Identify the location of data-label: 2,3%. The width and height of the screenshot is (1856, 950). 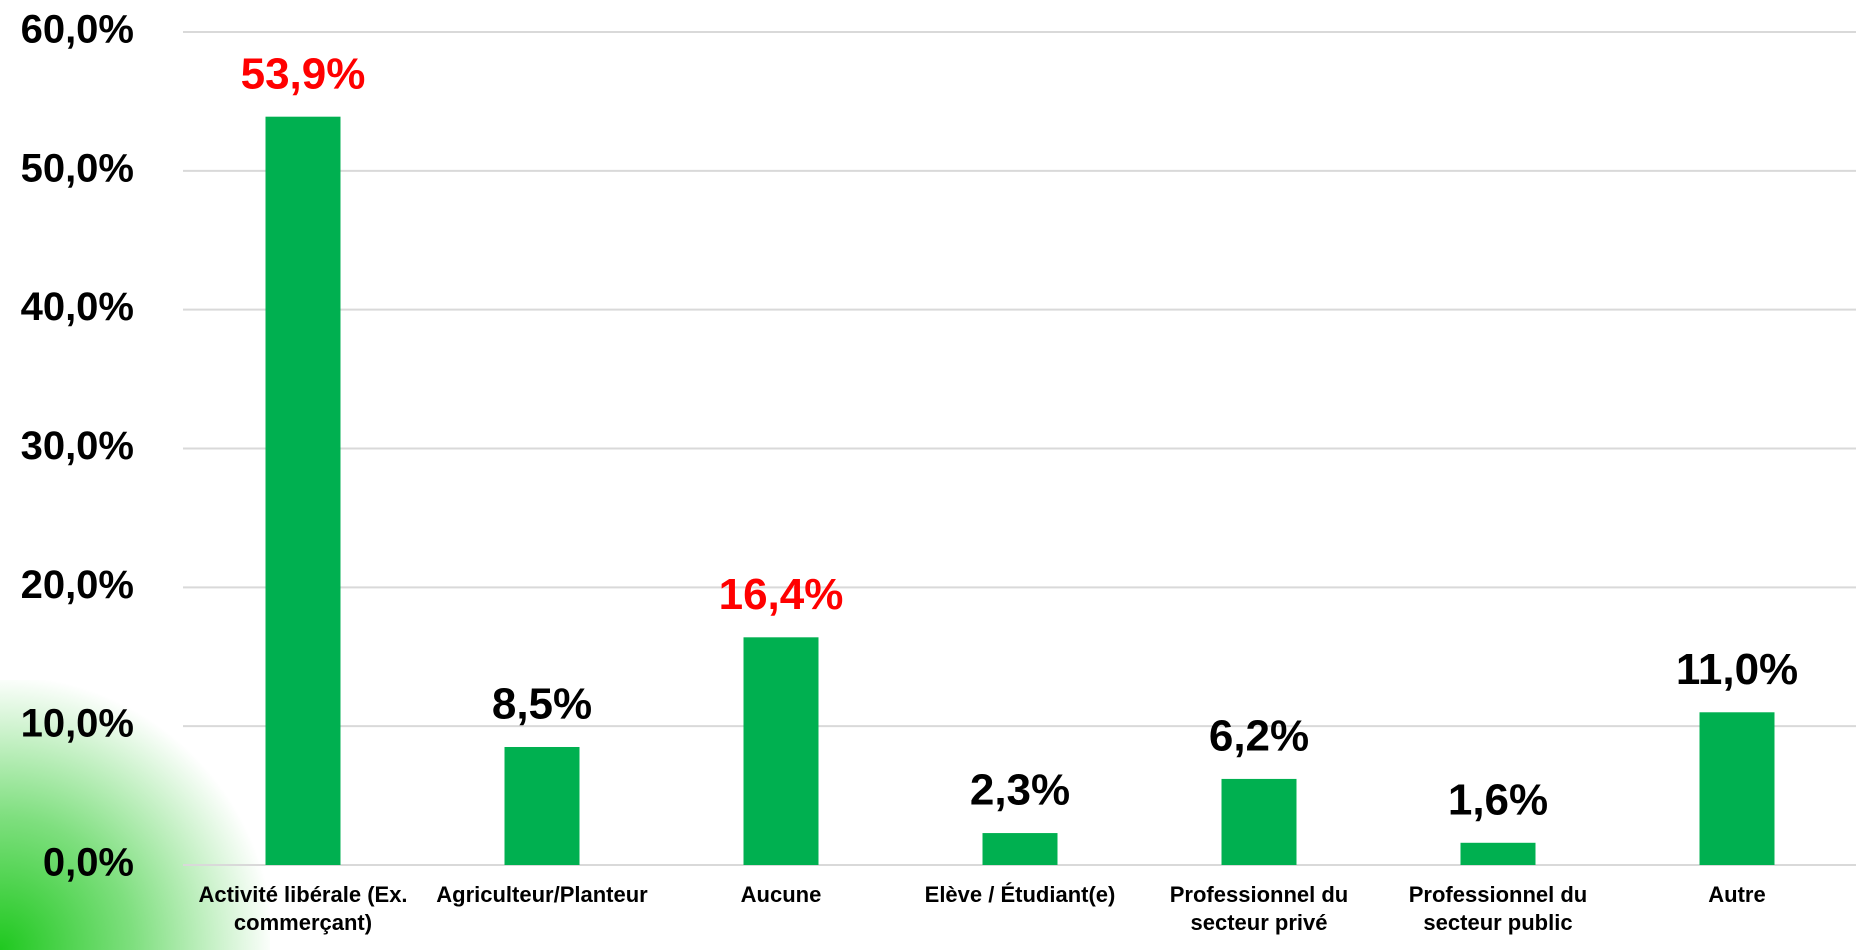
(1020, 790).